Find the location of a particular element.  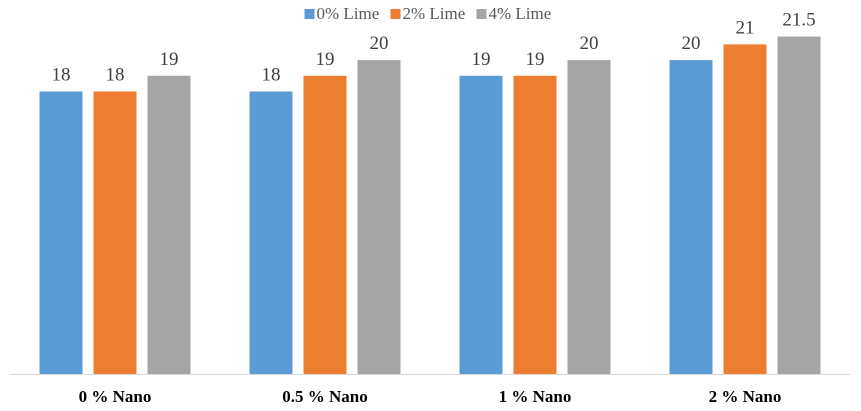

legend-label: 2% Lime is located at coordinates (434, 13).